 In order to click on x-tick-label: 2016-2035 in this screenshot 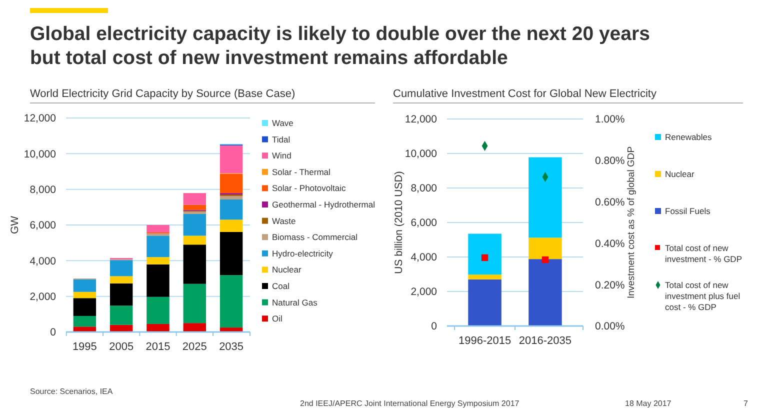, I will do `click(545, 341)`.